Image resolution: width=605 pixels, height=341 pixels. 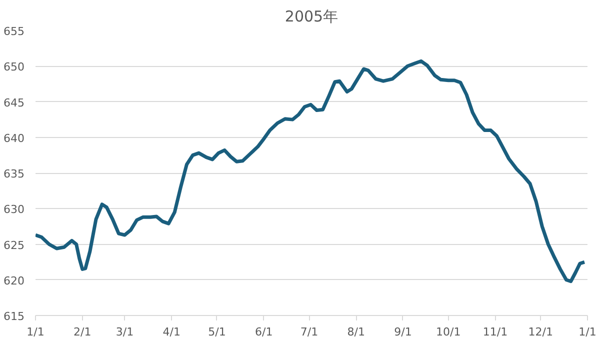 I want to click on y-tick-label: 630, so click(x=14, y=209).